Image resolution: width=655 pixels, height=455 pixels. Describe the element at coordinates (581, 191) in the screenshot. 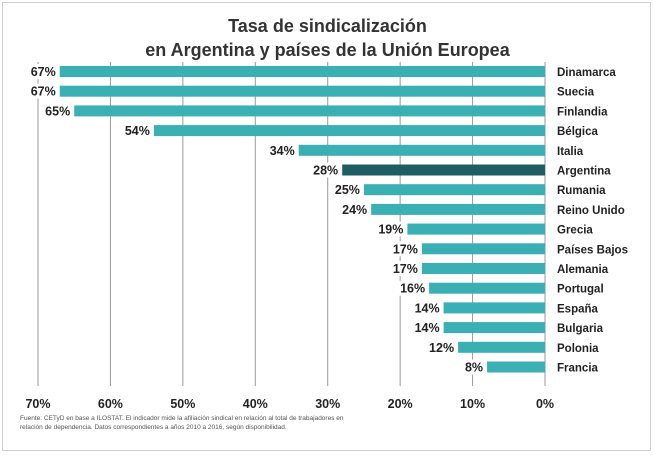

I see `category-label: Rumania` at that location.